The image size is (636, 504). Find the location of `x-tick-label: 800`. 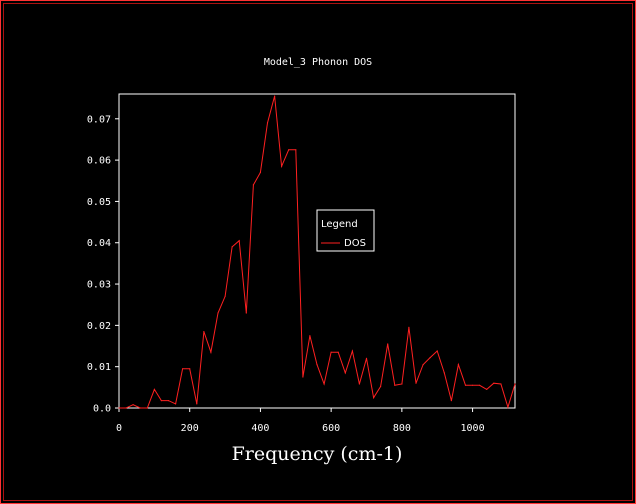

x-tick-label: 800 is located at coordinates (402, 428).